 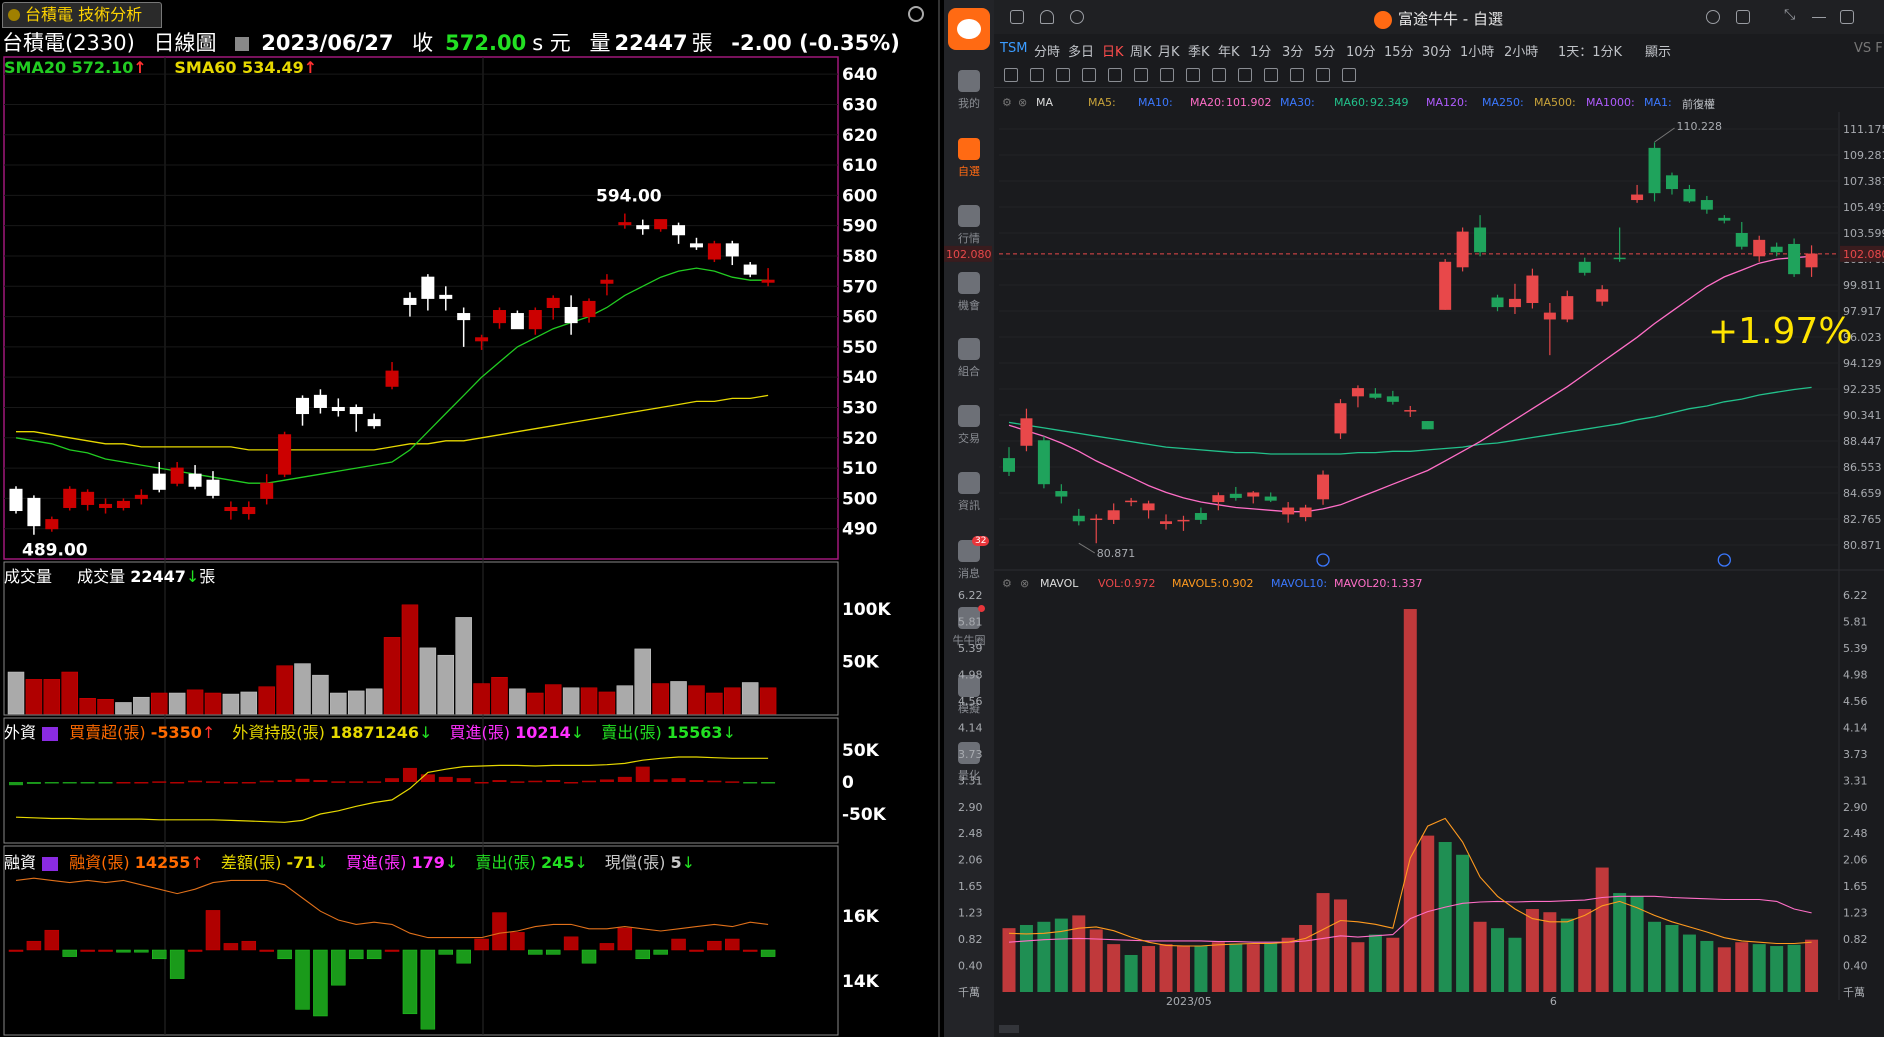 What do you see at coordinates (696, 781) in the screenshot?
I see `foreign-net-bar` at bounding box center [696, 781].